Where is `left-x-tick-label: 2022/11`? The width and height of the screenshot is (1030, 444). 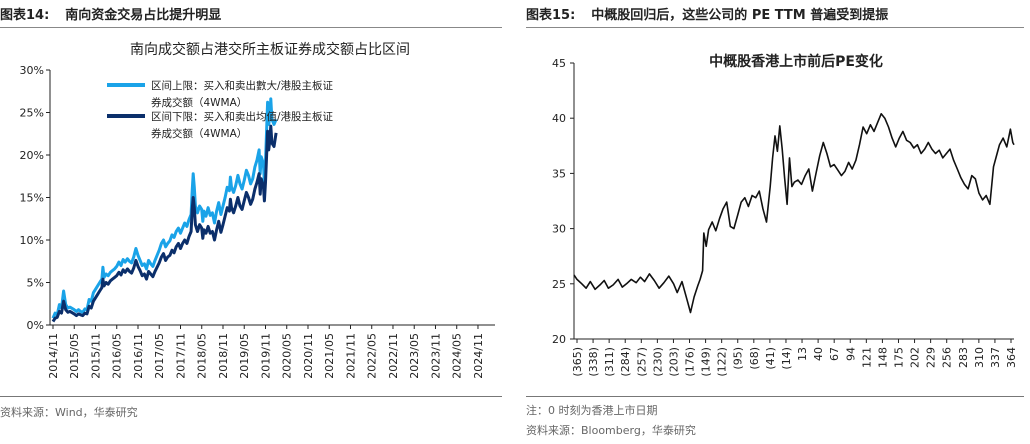
left-x-tick-label: 2022/11 is located at coordinates (393, 356).